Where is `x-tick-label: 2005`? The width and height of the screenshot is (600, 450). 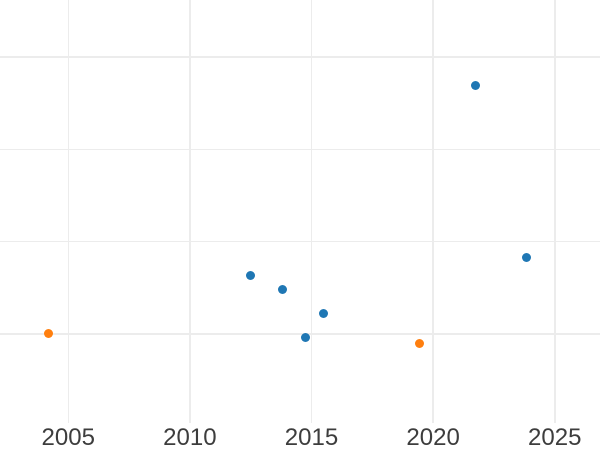 x-tick-label: 2005 is located at coordinates (68, 437).